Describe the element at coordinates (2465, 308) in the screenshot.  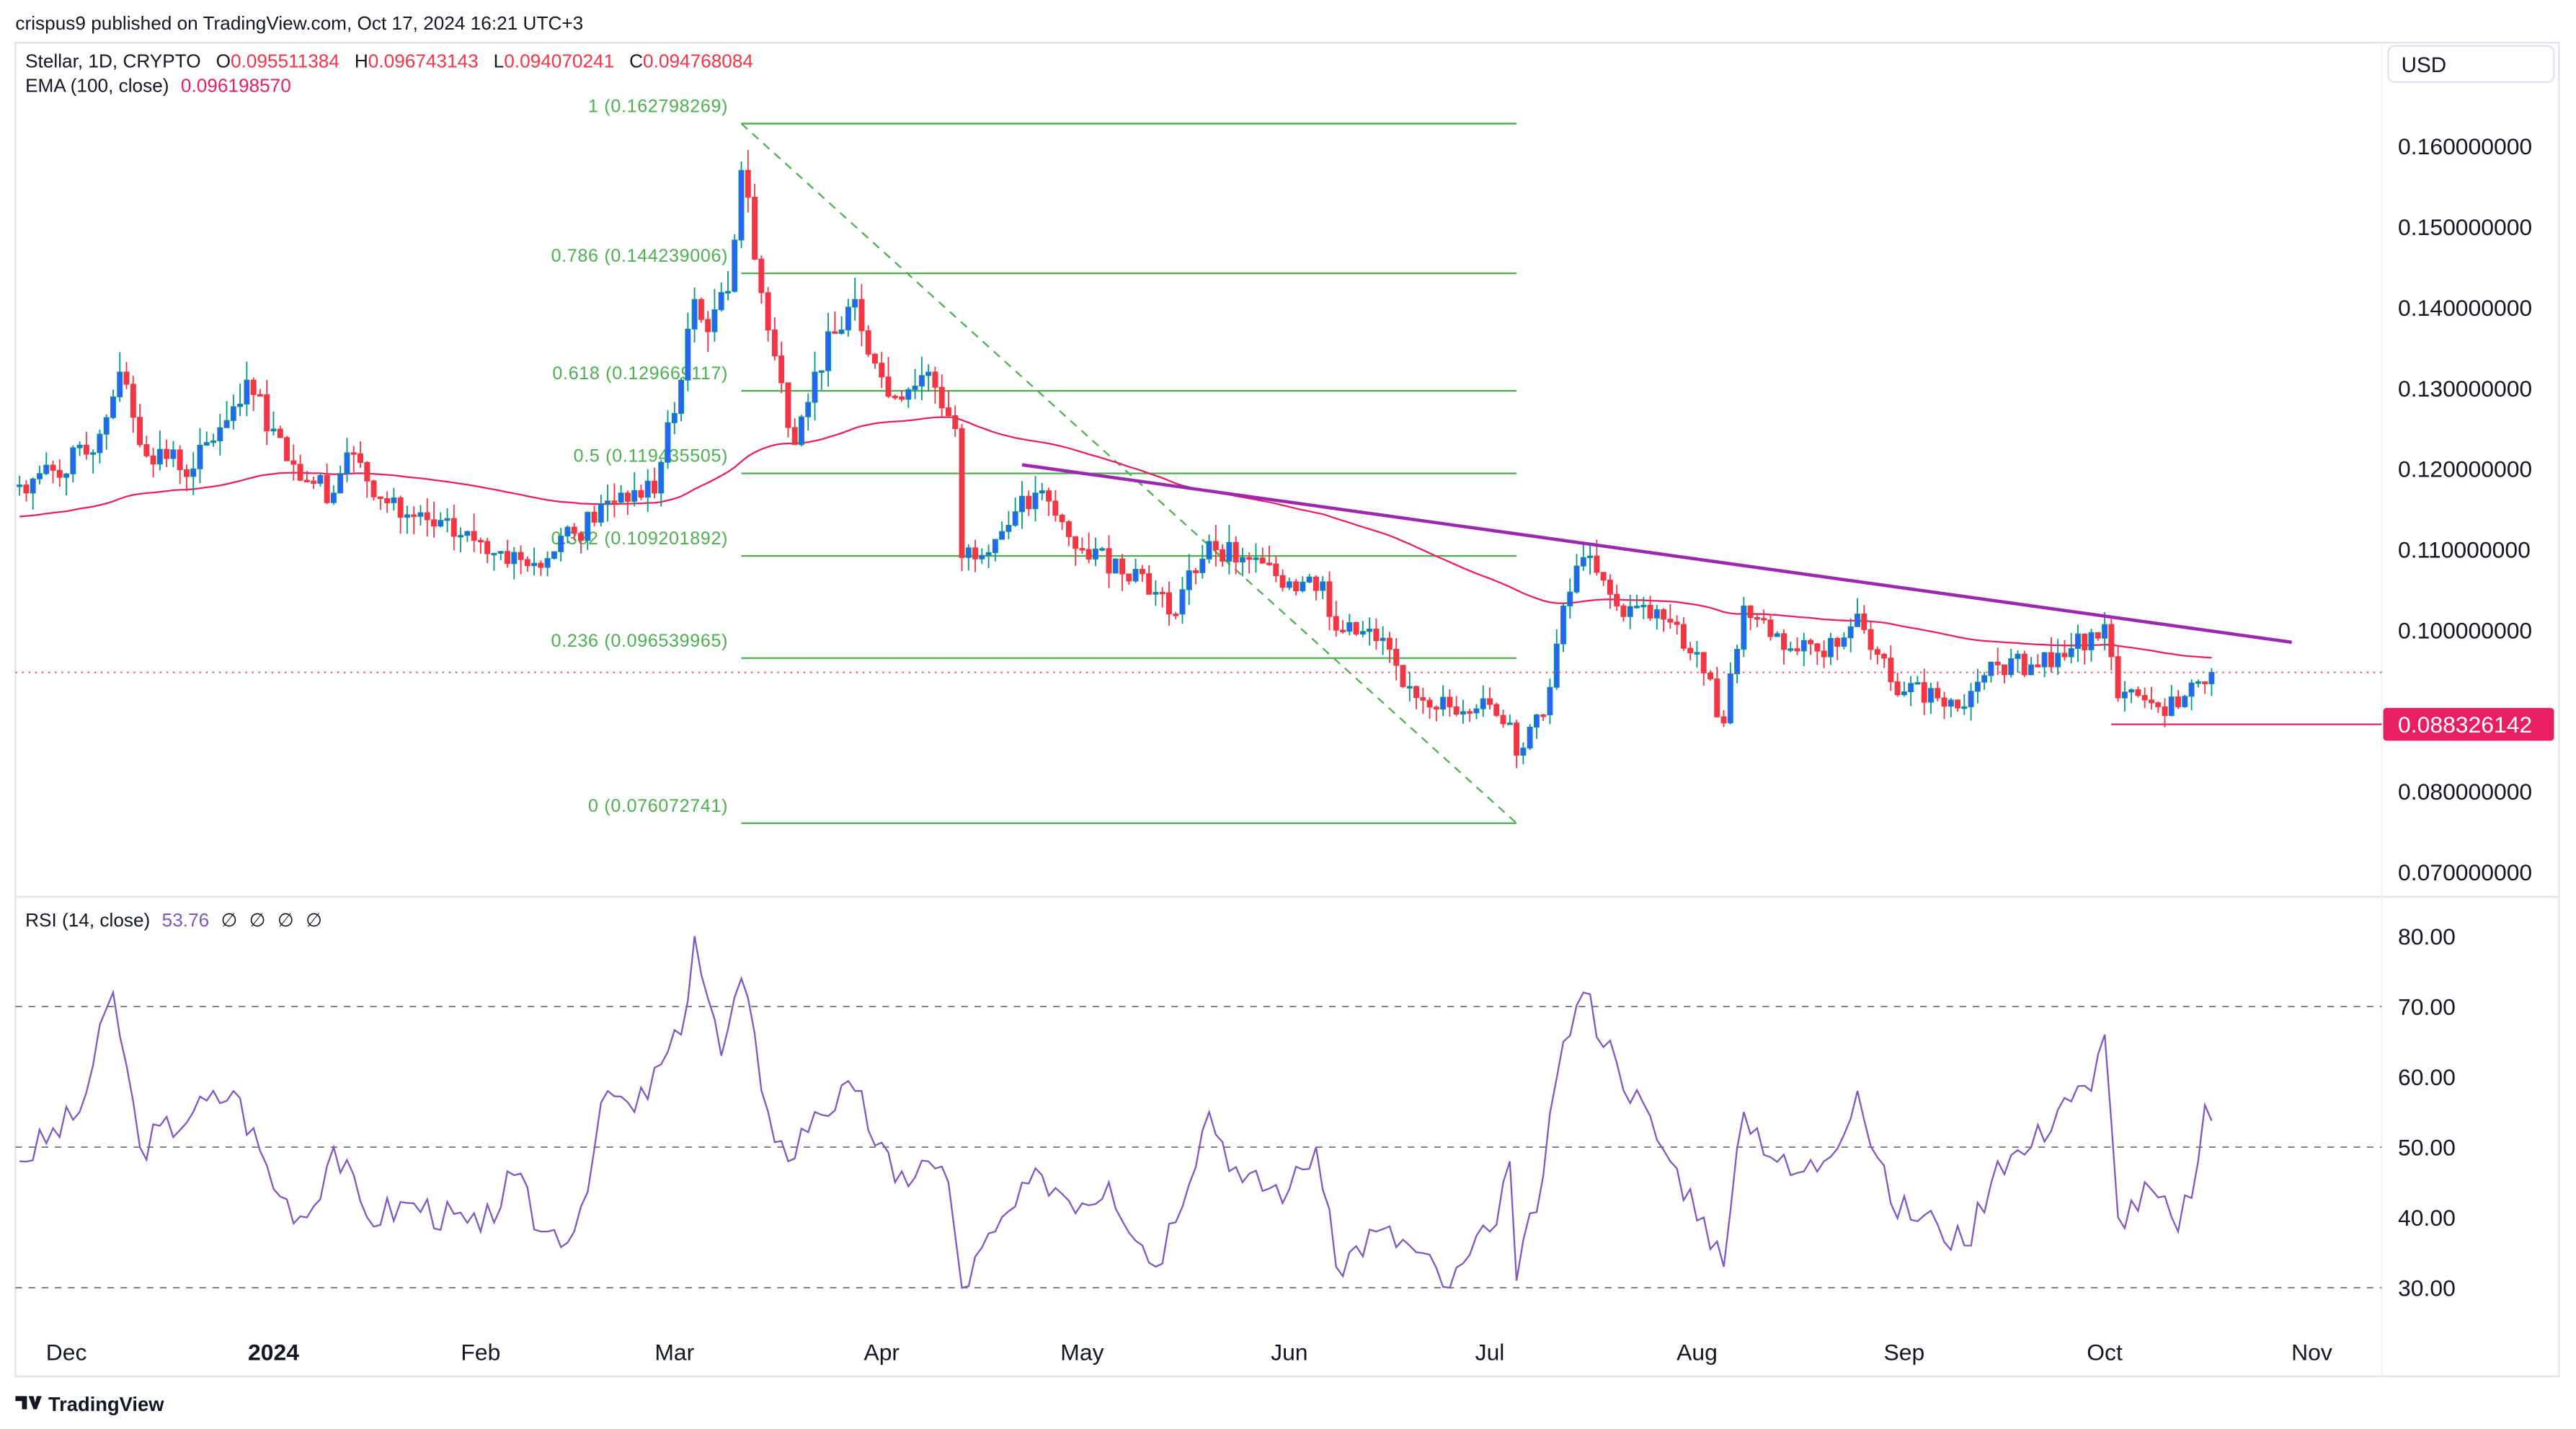
I see `price-tick-label: 0.140000000` at that location.